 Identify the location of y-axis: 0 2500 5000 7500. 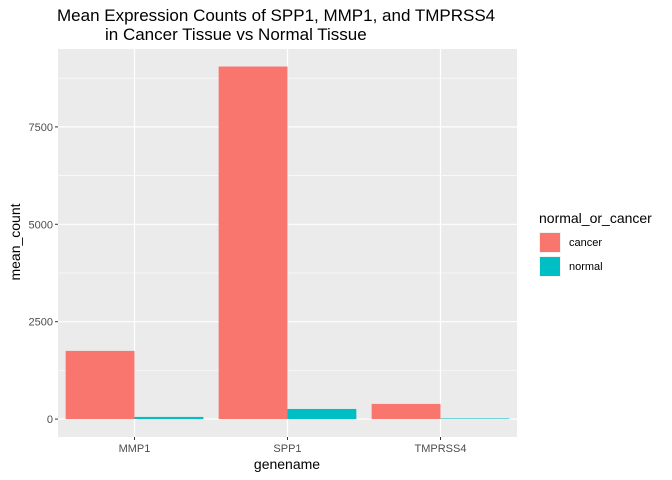
(43, 274).